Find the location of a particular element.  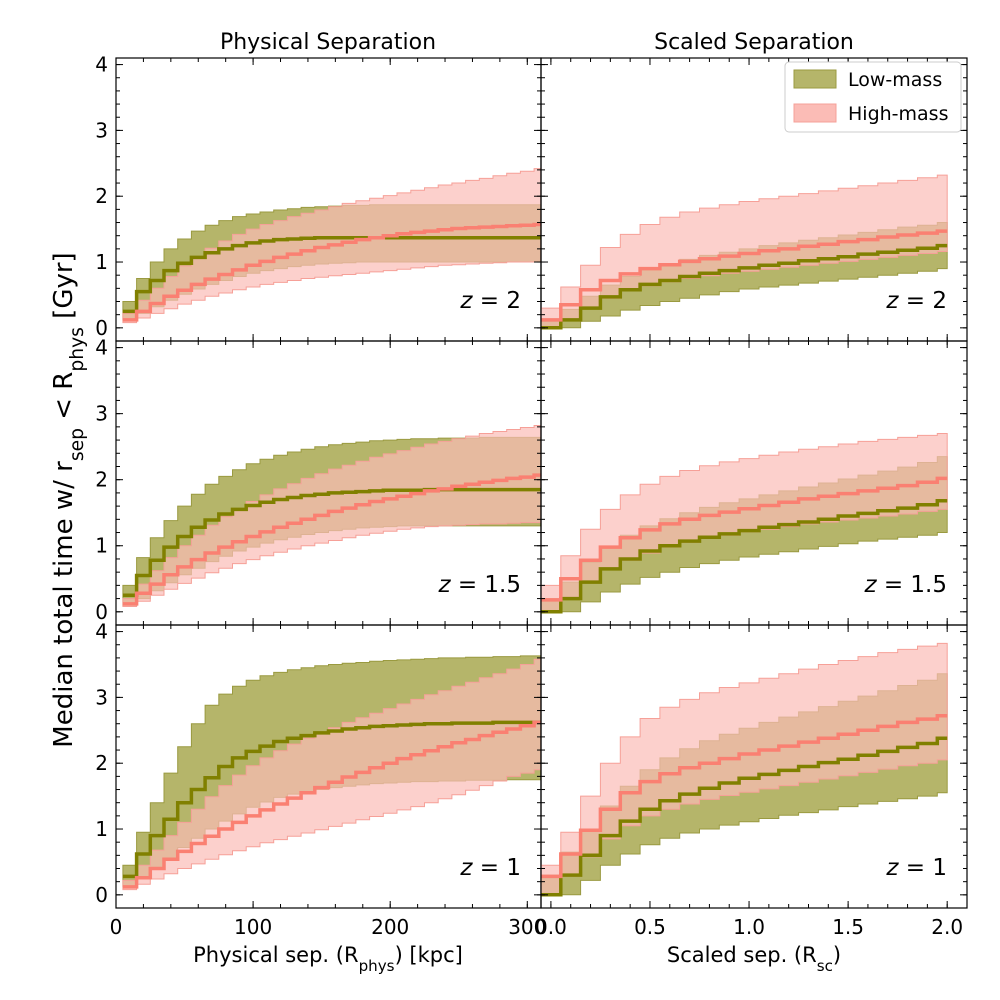

x-tick-label: 1.5 is located at coordinates (848, 927).